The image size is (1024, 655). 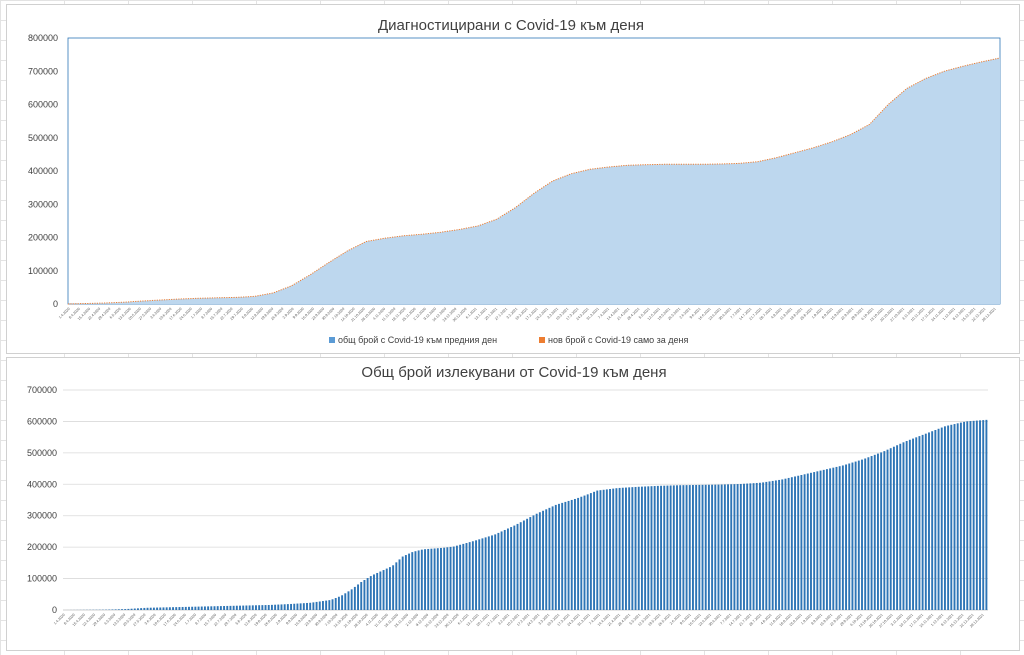 What do you see at coordinates (42, 484) in the screenshot?
I see `y-tick-label: 400000` at bounding box center [42, 484].